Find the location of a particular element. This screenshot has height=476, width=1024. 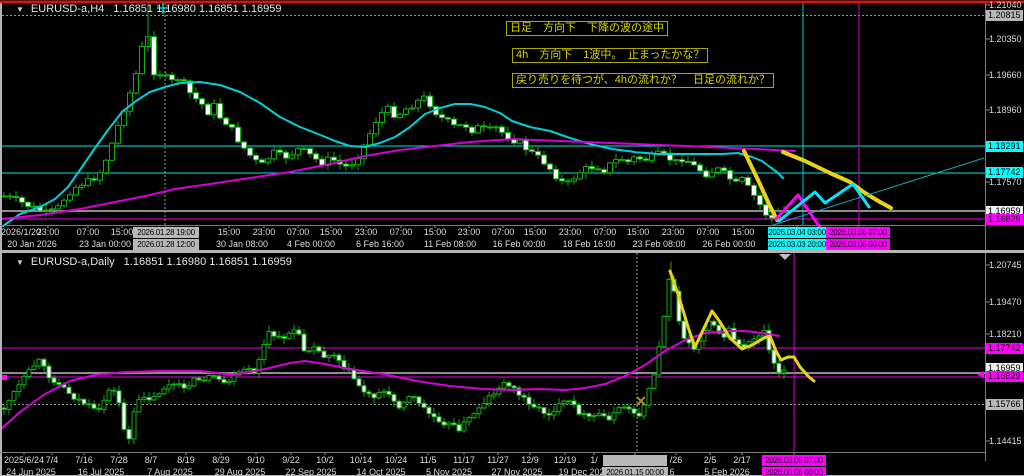

teal-trendline is located at coordinates (877, 192).